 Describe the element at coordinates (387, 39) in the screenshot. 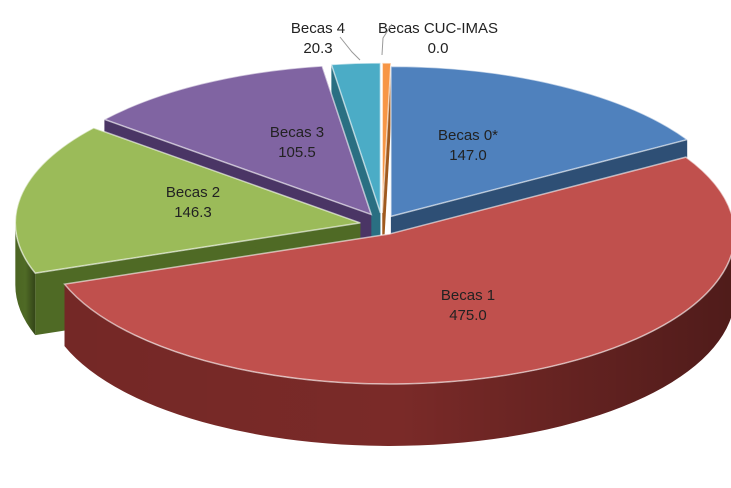

I see `leader-line-becas-cuc-imas` at that location.